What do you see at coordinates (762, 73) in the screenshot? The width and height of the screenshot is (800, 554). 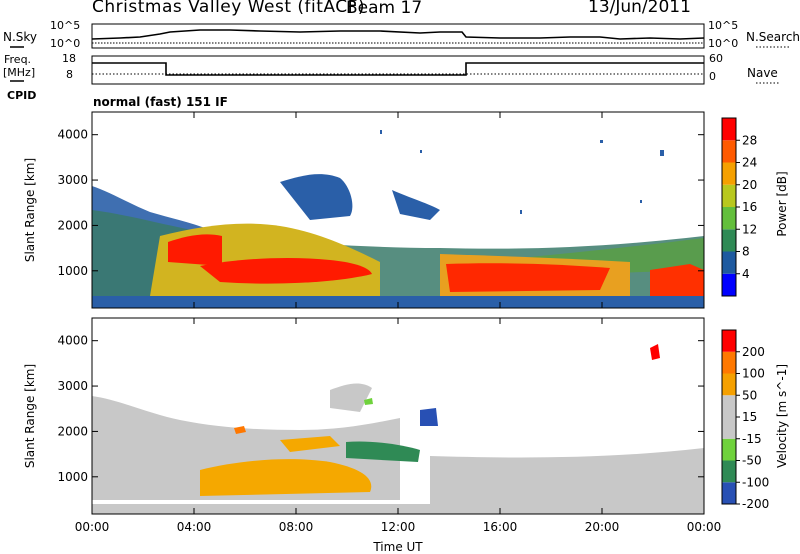 I see `nave-label: Nave` at bounding box center [762, 73].